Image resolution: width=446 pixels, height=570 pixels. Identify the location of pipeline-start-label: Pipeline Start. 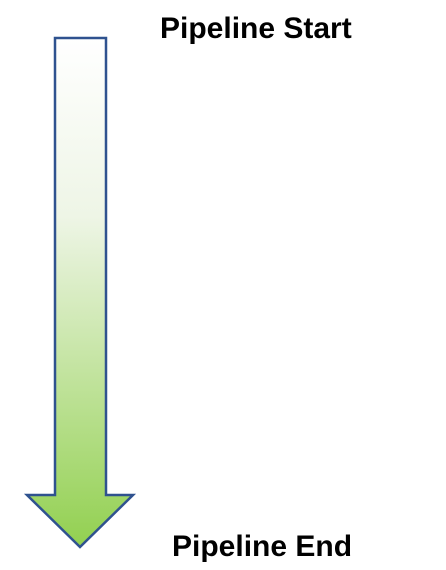
(256, 28).